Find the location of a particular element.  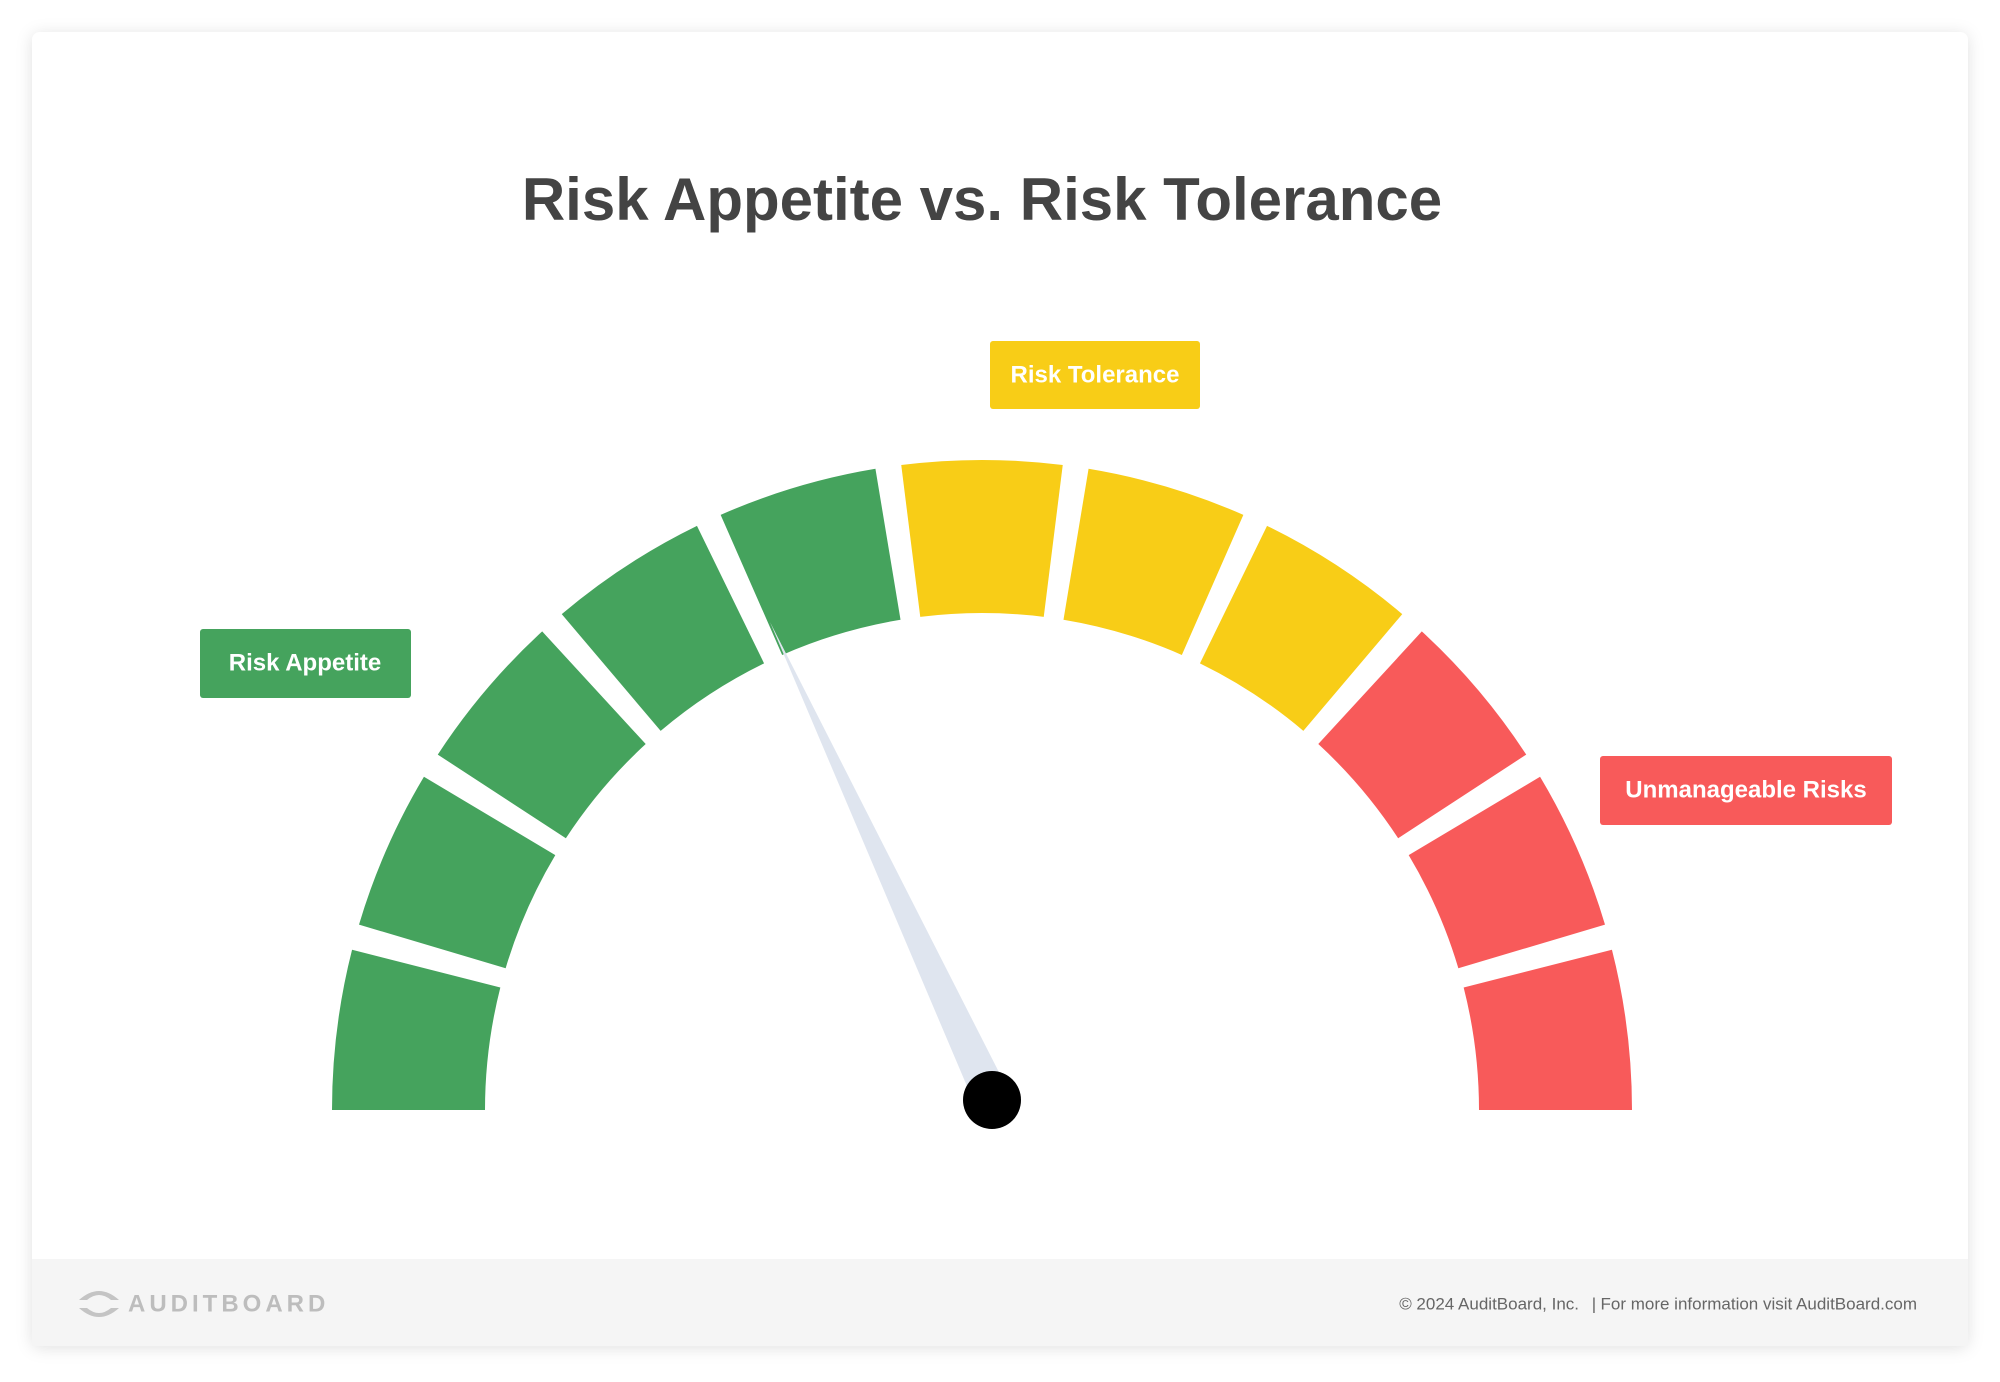

needle-hub is located at coordinates (992, 1100).